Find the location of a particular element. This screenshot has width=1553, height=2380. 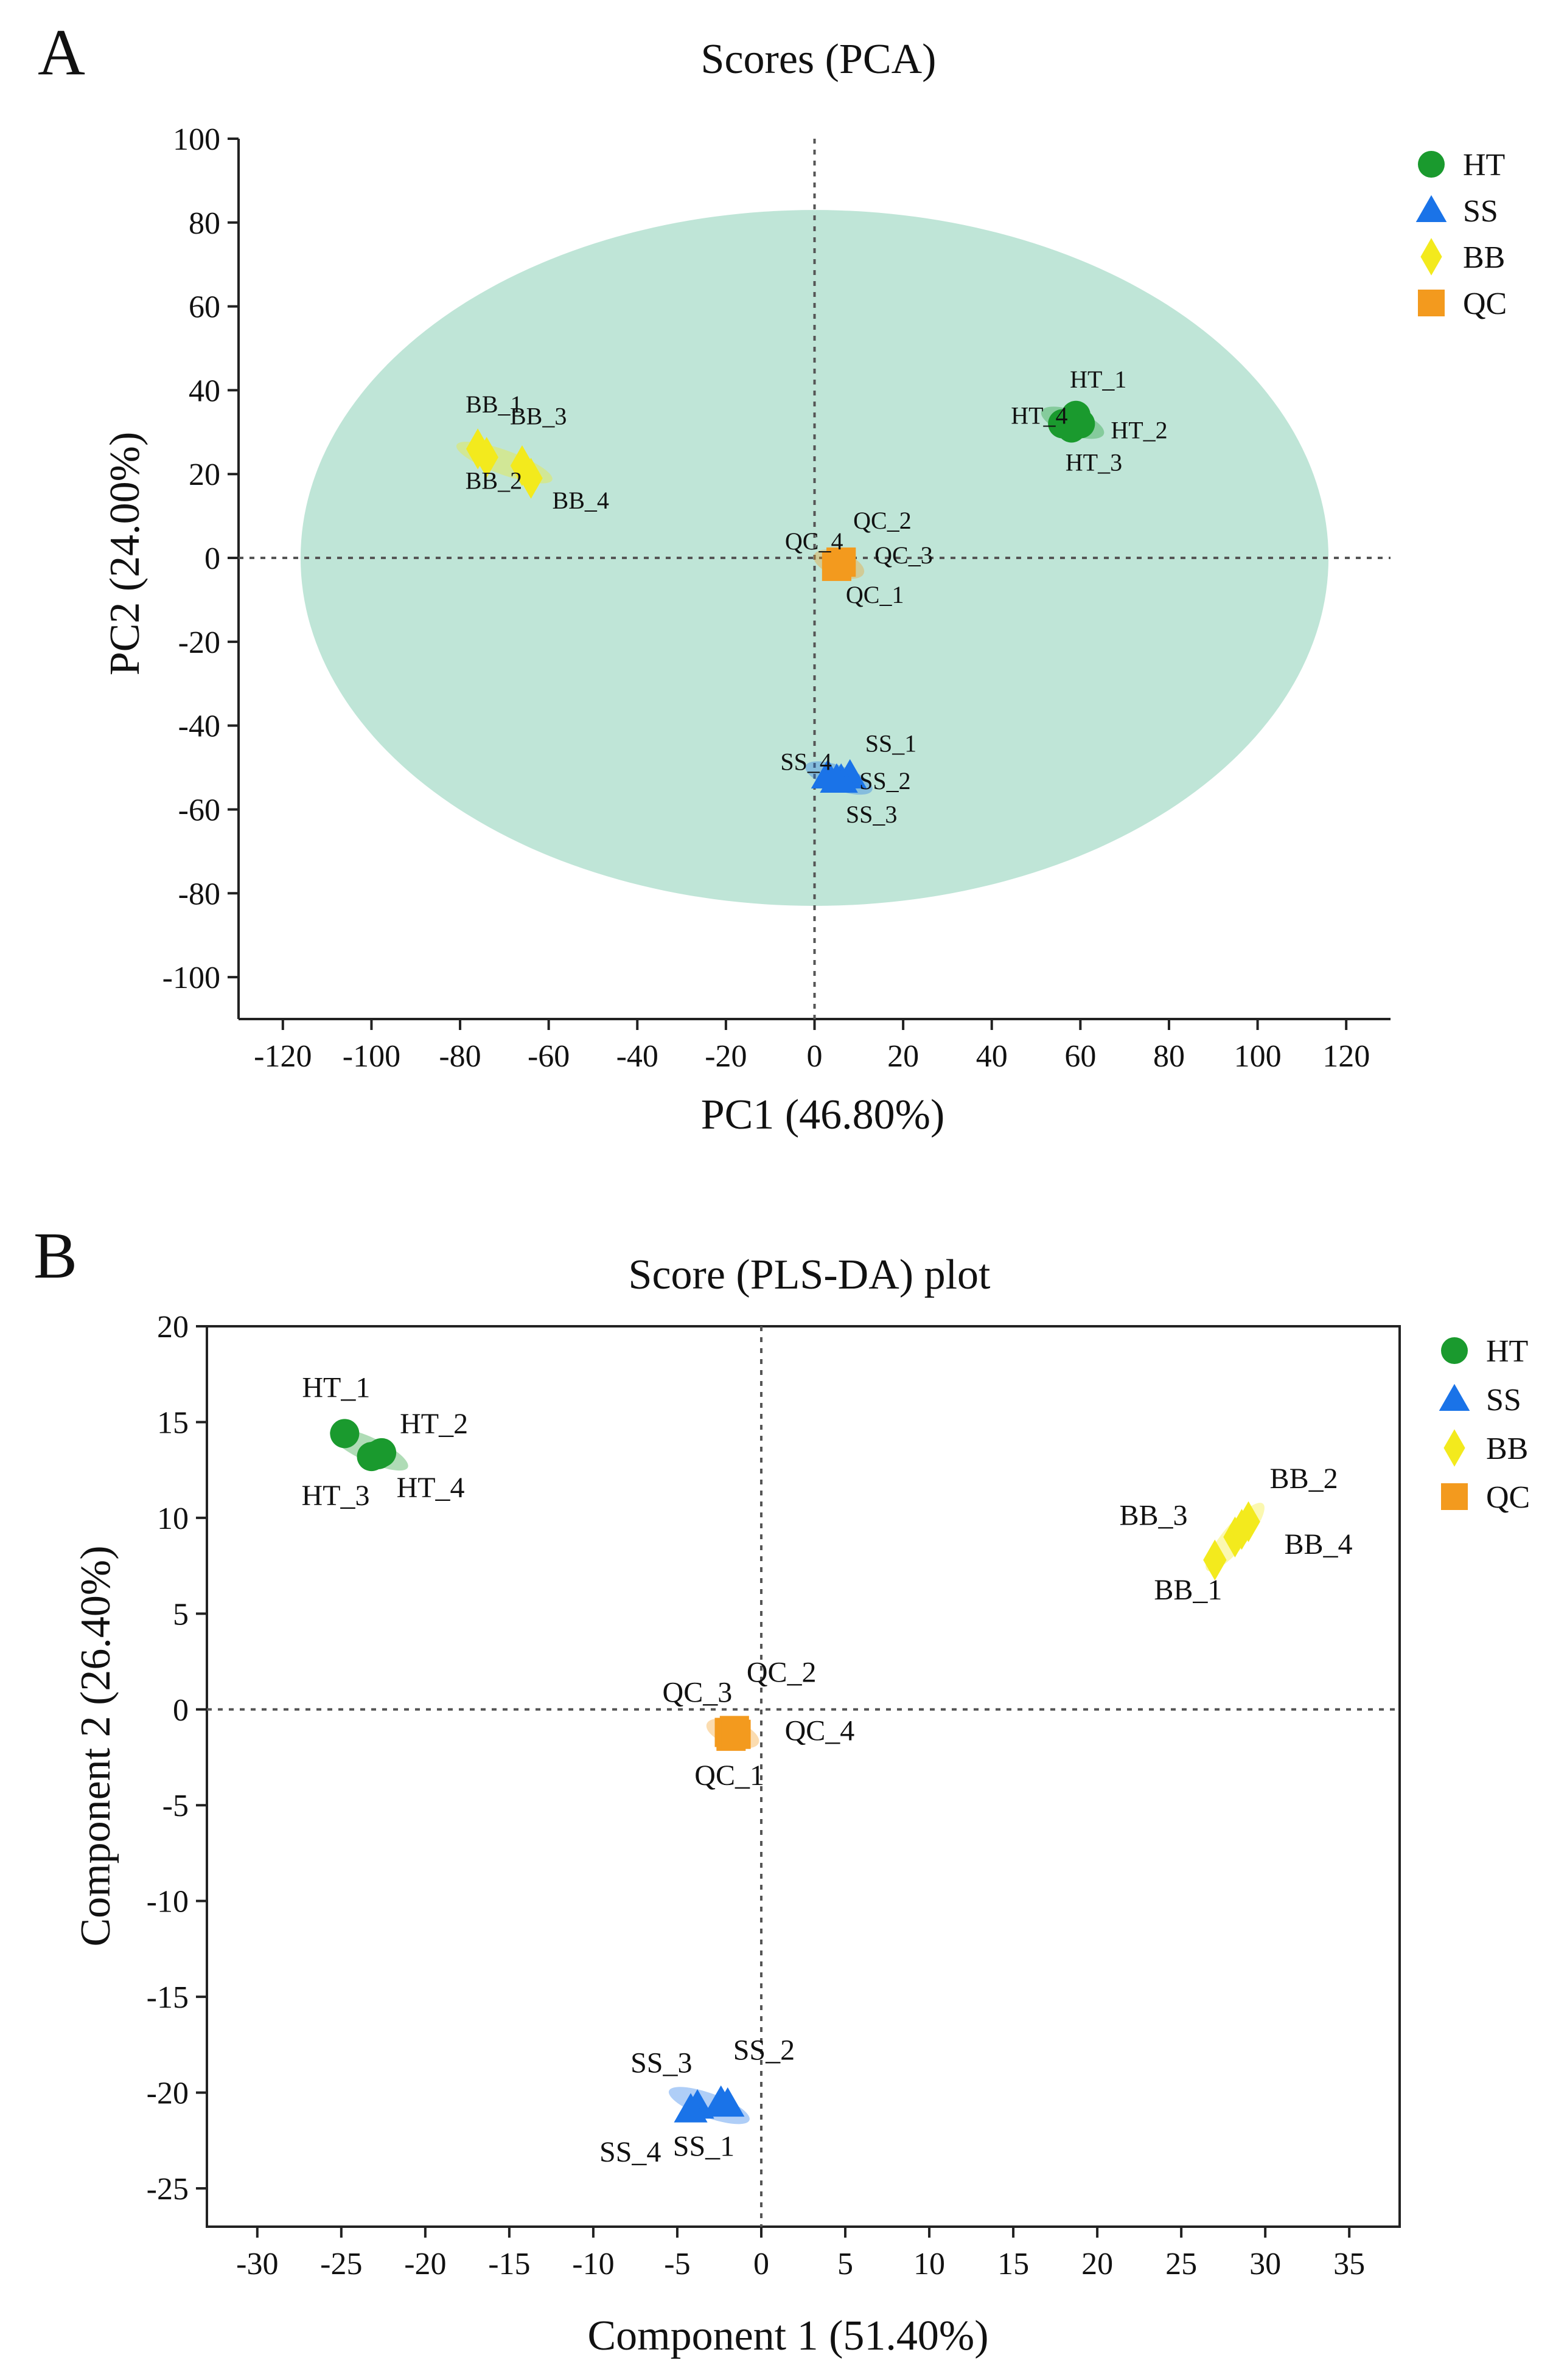

legend-marker-ss is located at coordinates (1454, 1397).